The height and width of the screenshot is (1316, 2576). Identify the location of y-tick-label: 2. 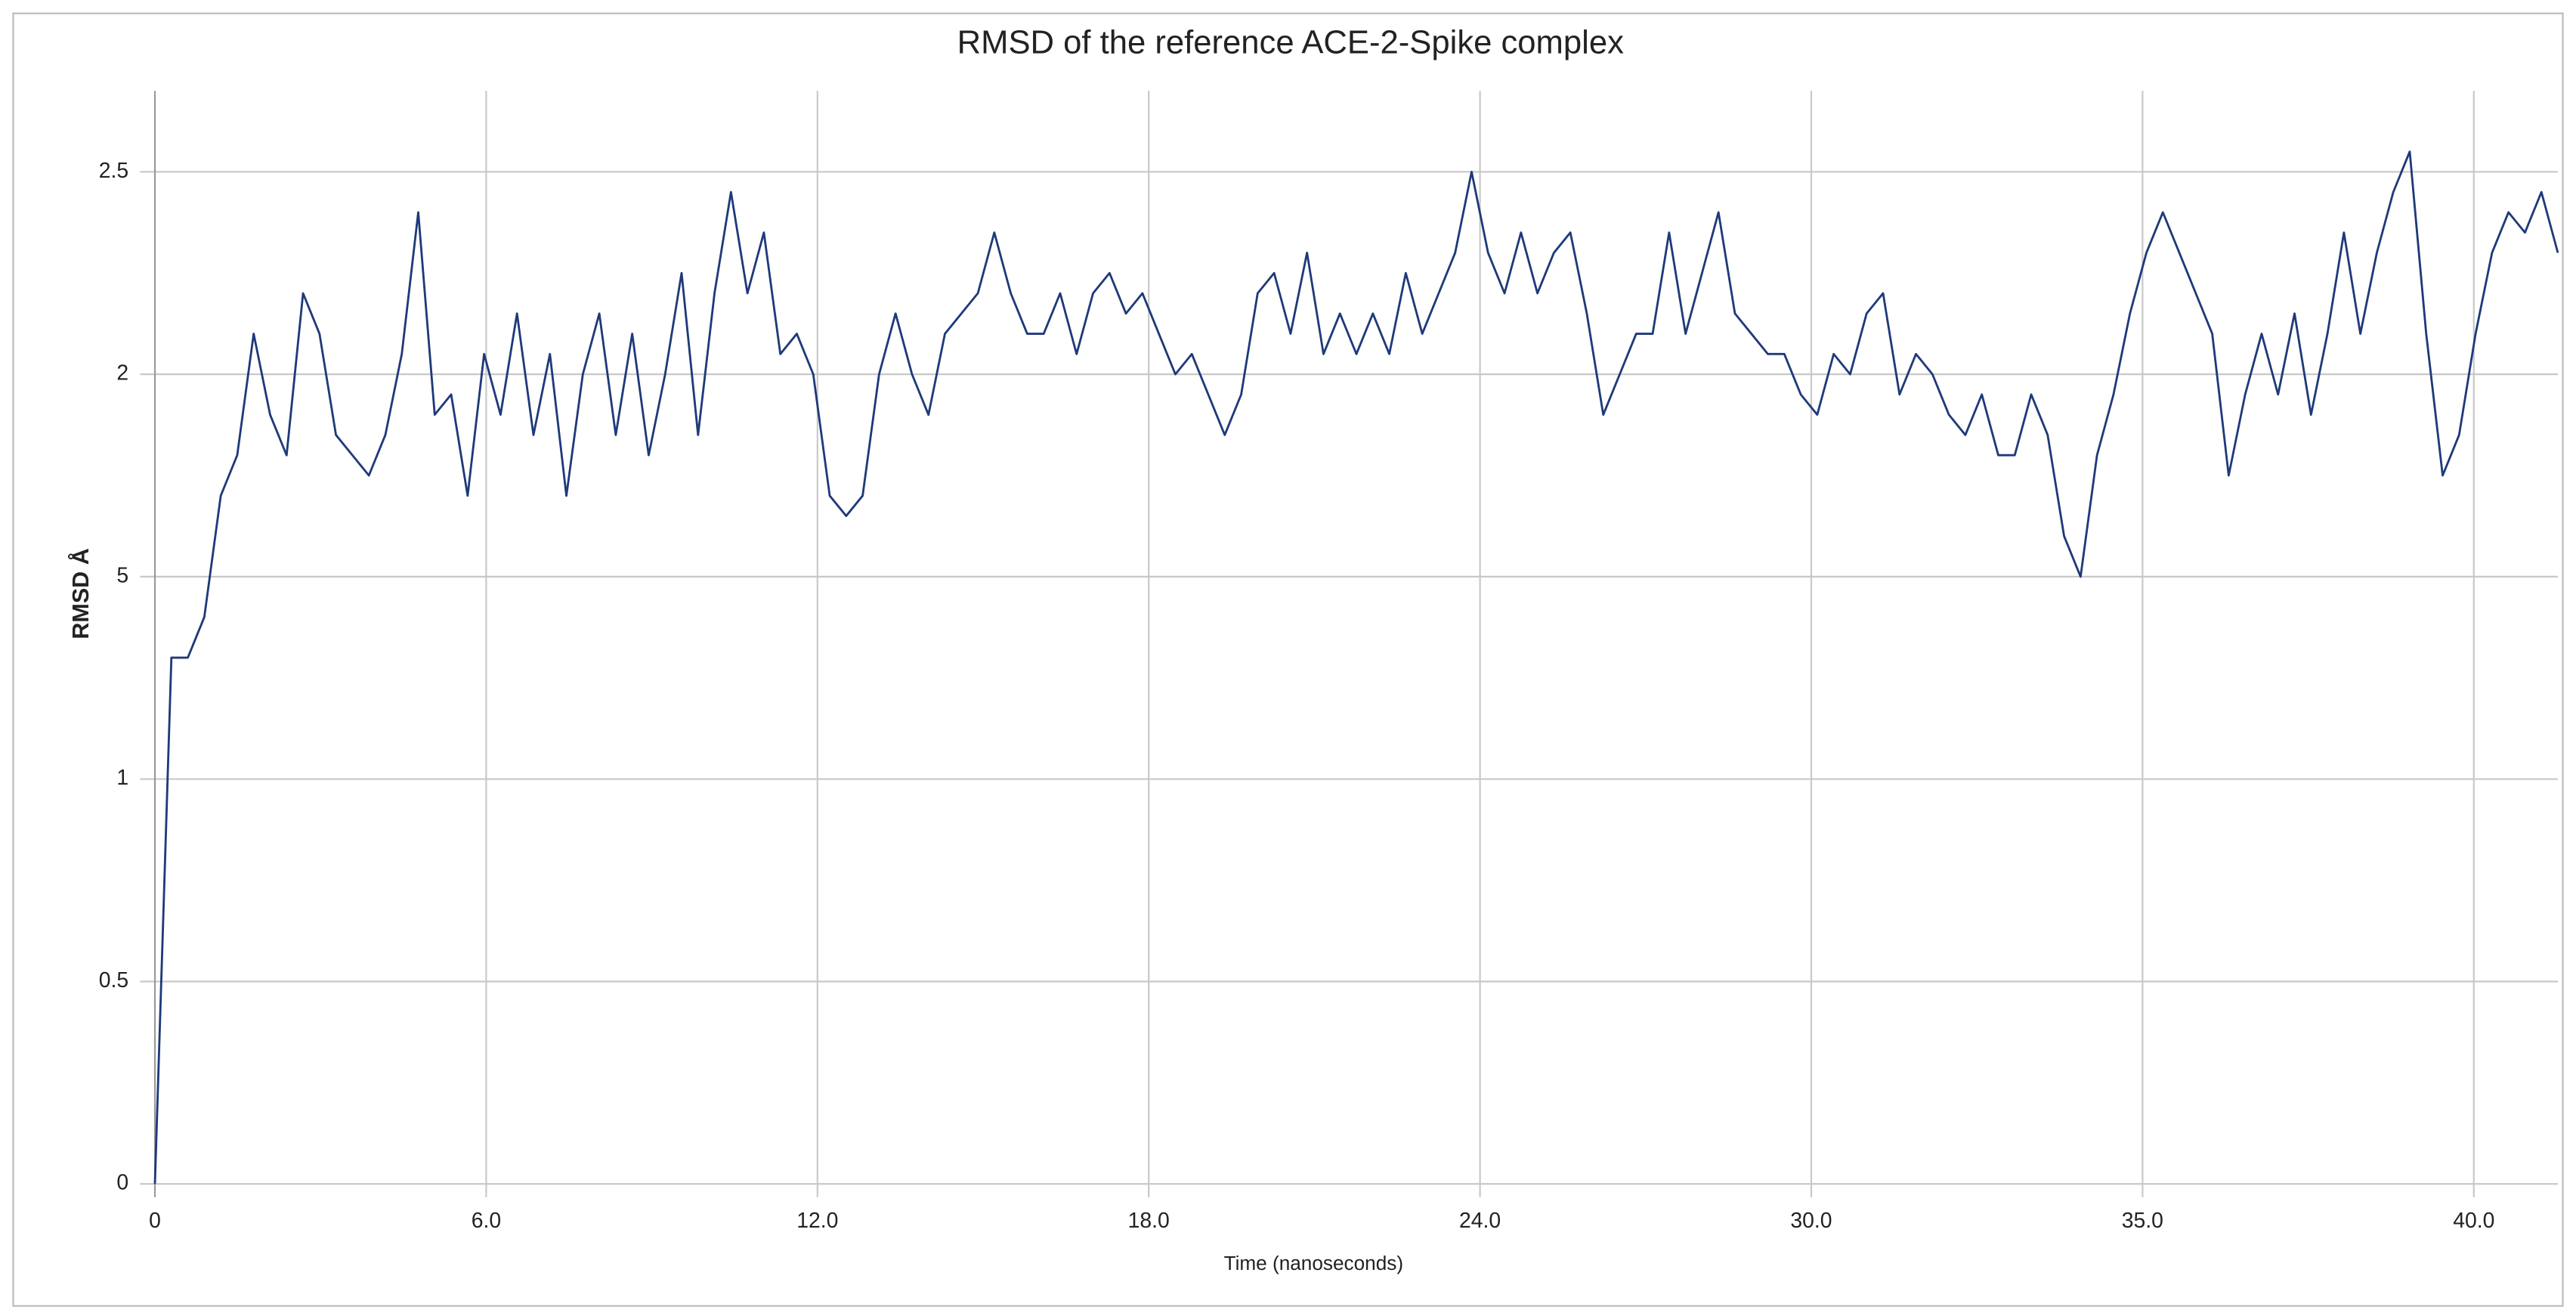
(122, 373).